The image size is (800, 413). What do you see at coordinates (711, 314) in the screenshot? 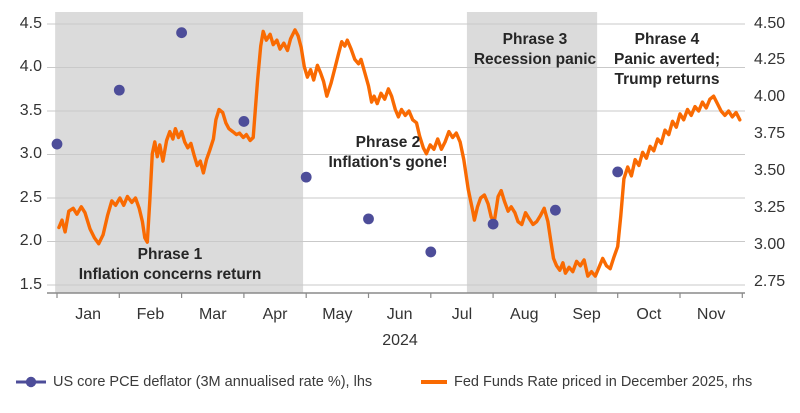
I see `x-axis-month-label: Nov` at bounding box center [711, 314].